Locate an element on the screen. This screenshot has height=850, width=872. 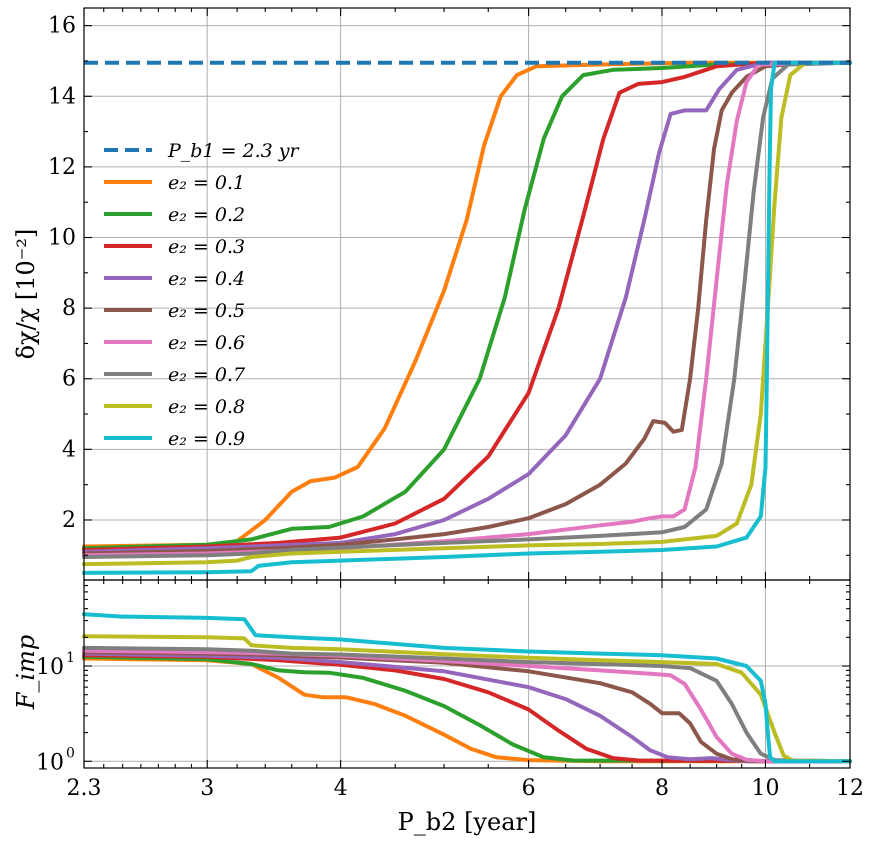
legend-label-9: e₂ = 0.9 is located at coordinates (206, 439).